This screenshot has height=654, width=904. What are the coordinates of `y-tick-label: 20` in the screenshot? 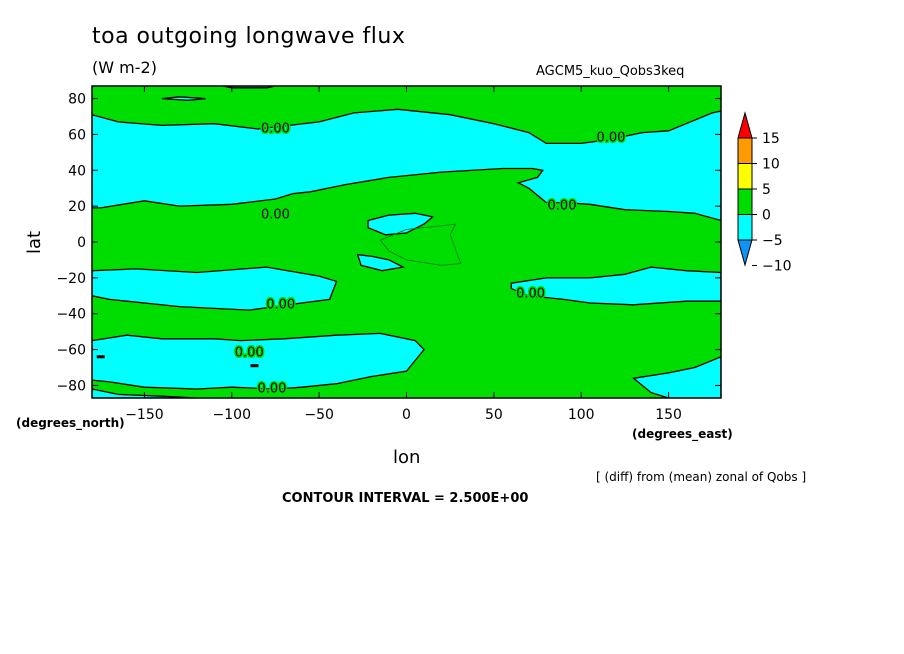 It's located at (77, 207).